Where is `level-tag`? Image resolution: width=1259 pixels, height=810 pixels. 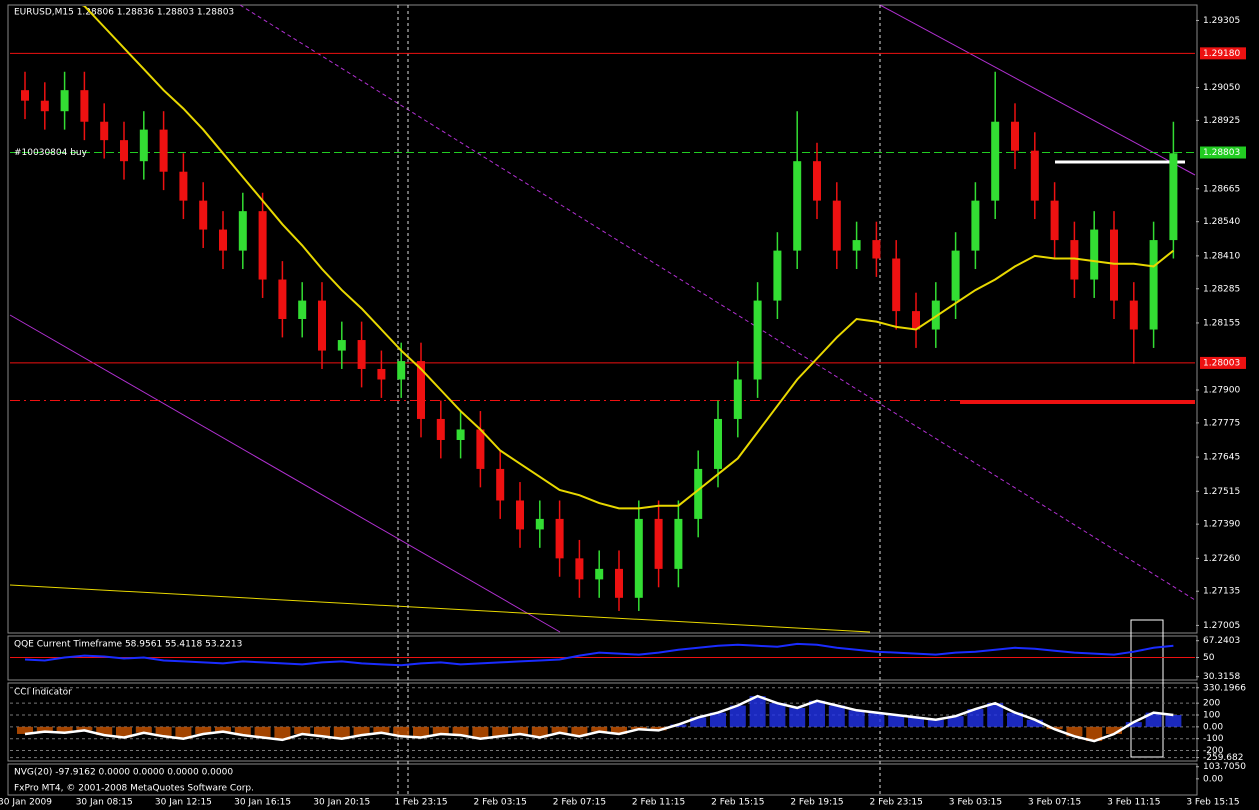
level-tag is located at coordinates (1223, 53).